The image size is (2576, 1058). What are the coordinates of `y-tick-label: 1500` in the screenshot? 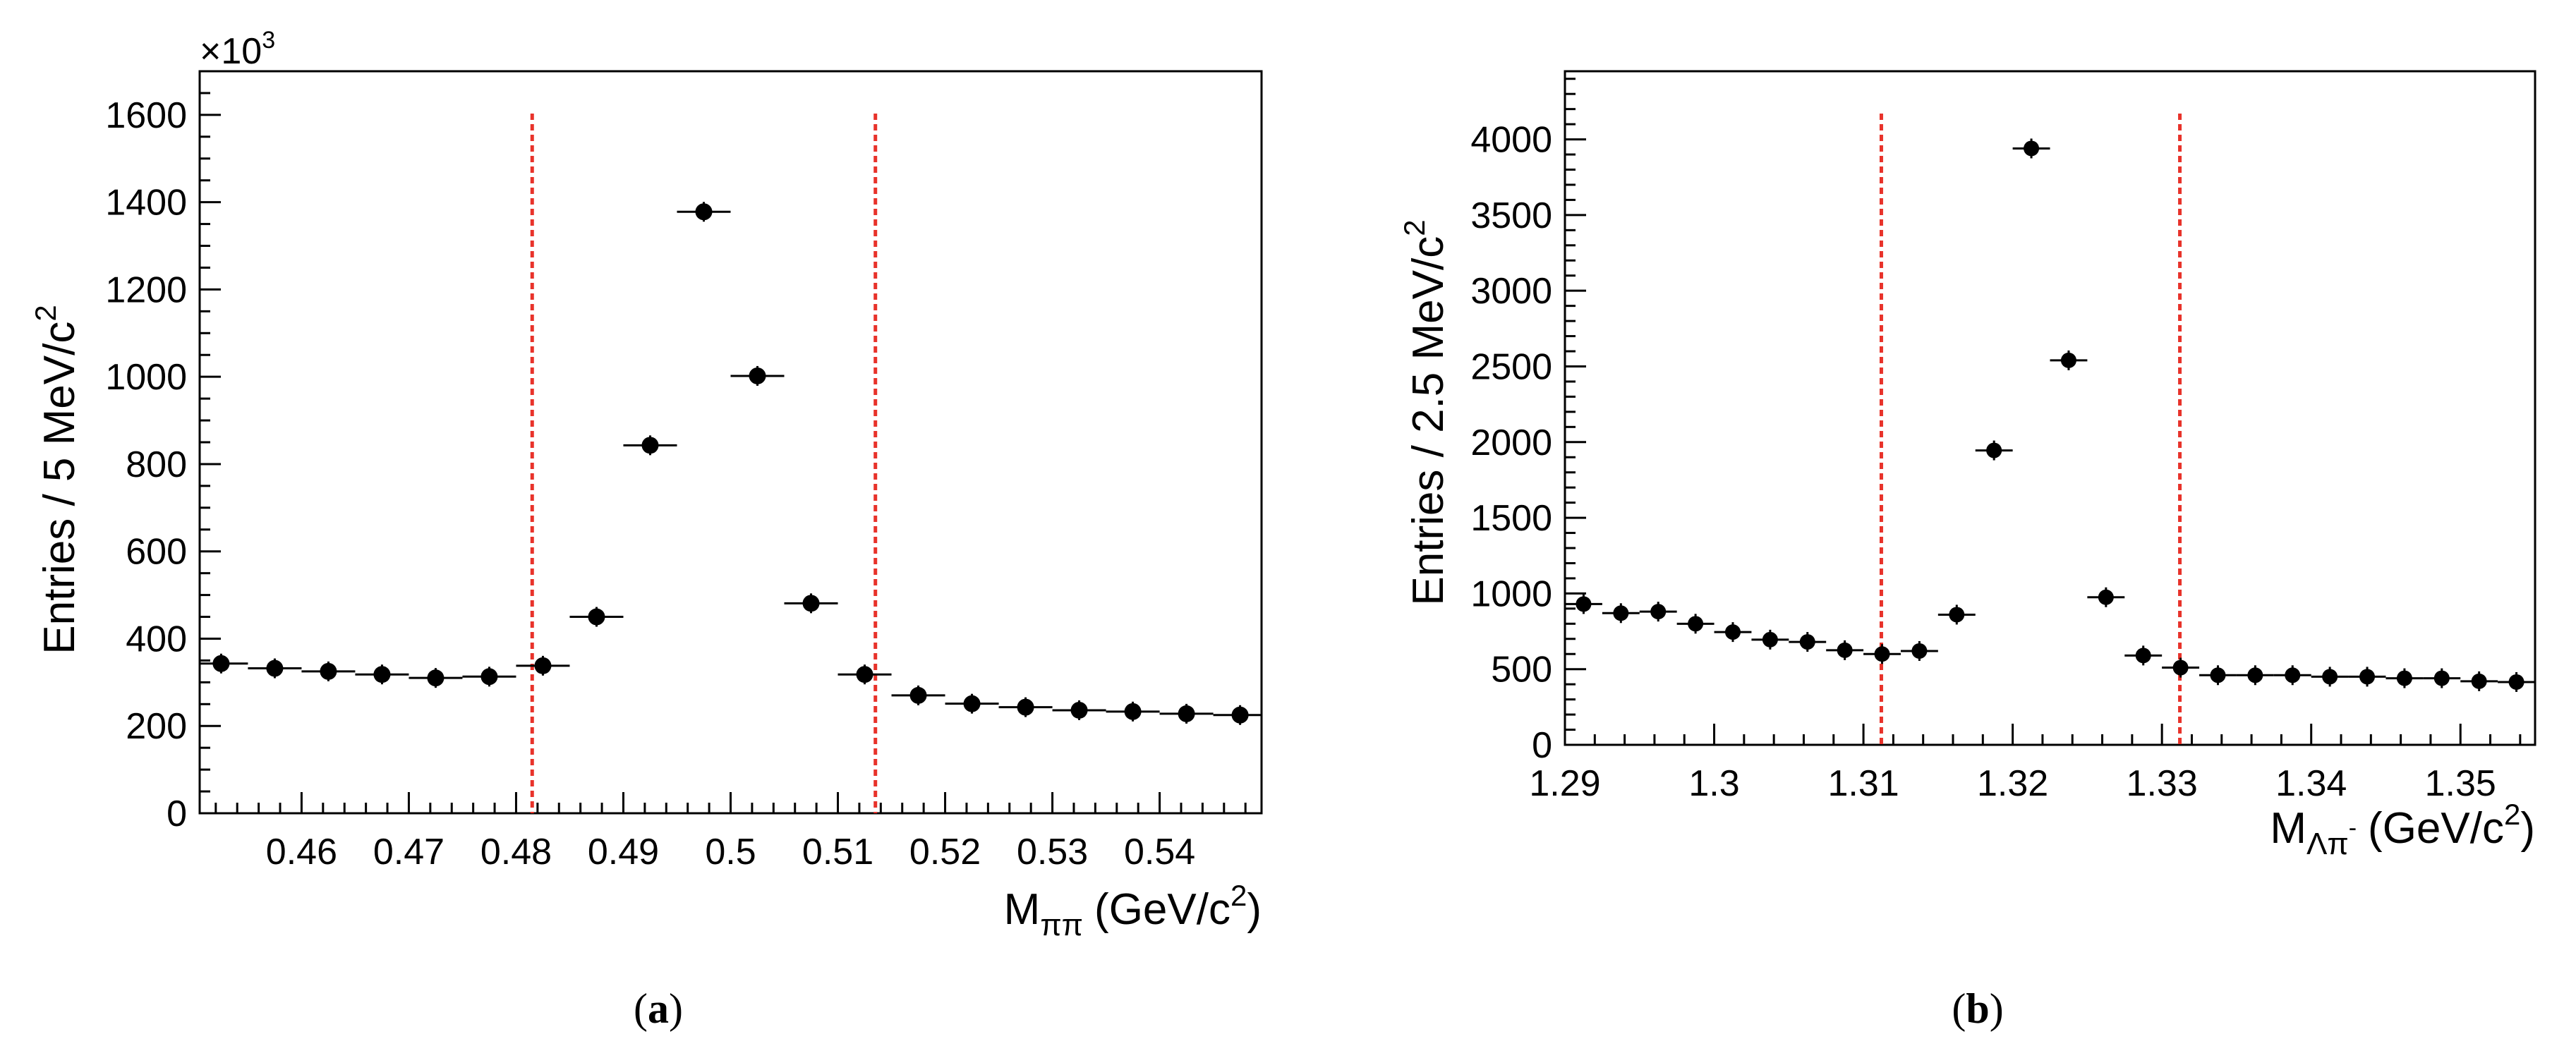 It's located at (1511, 518).